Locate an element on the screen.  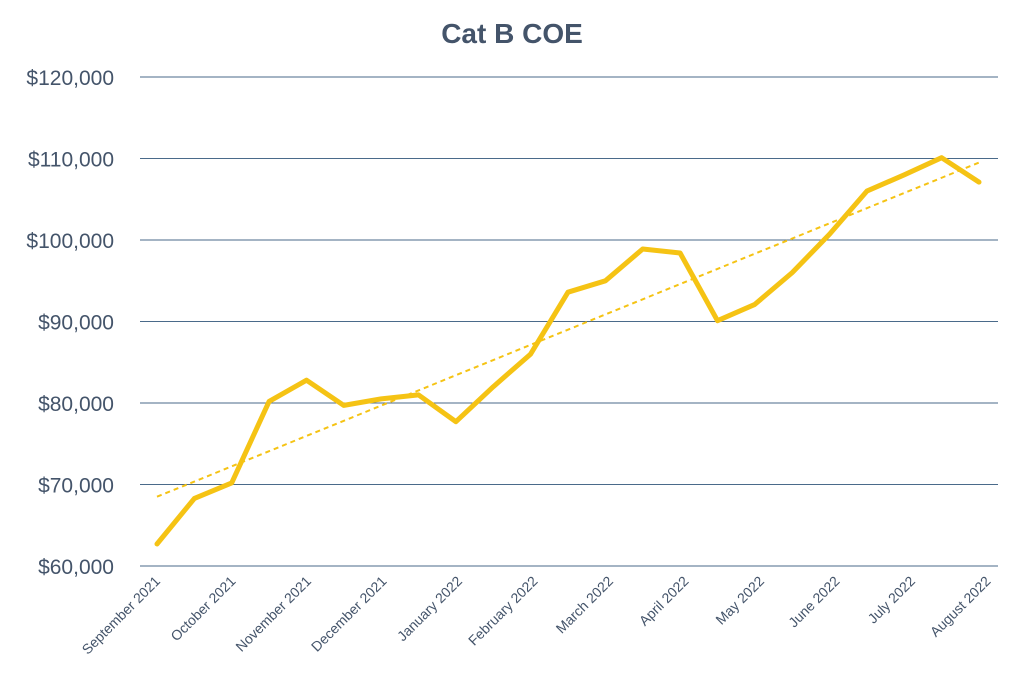
y-tick-label: $60,000 is located at coordinates (76, 567).